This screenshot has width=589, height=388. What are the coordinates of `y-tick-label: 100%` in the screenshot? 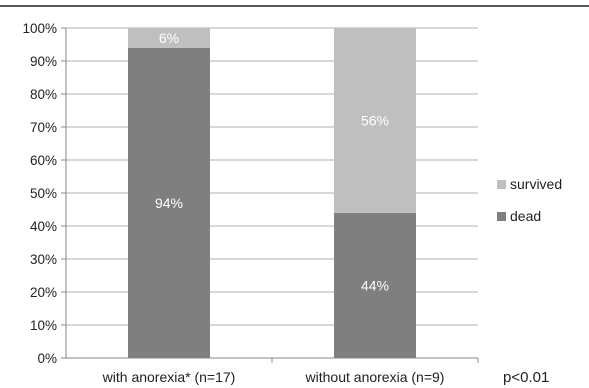 It's located at (39, 28).